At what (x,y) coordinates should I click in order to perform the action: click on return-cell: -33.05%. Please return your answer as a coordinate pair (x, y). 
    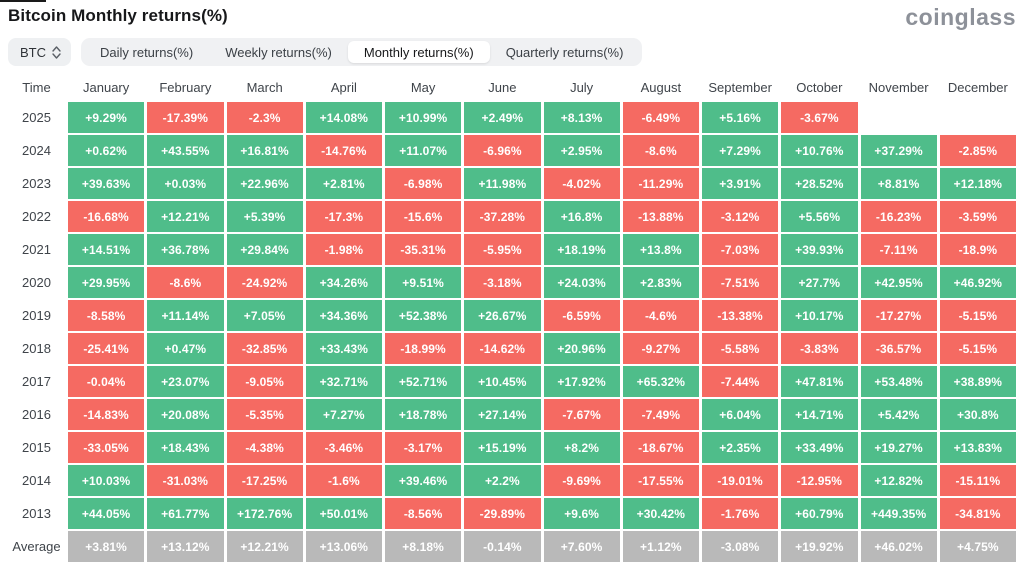
    Looking at the image, I should click on (106, 447).